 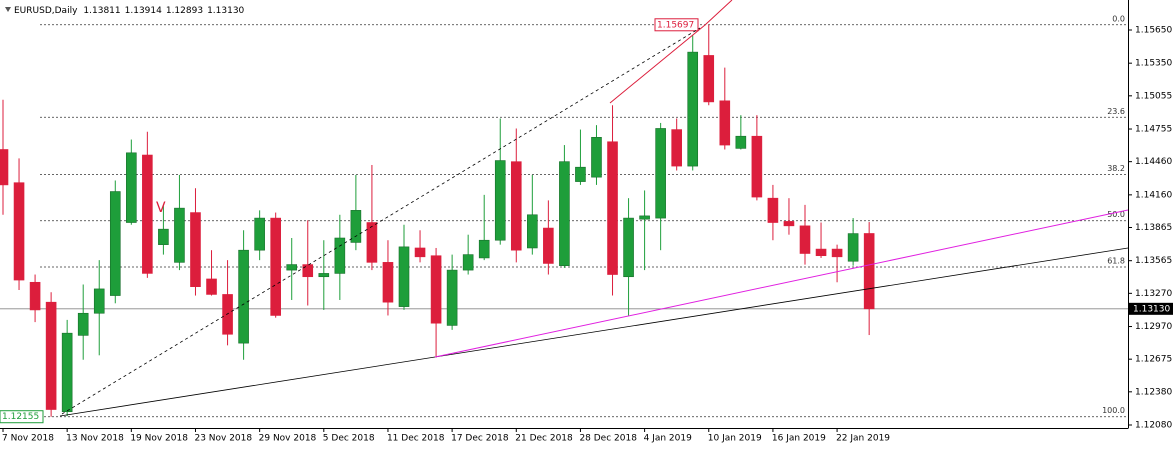 I want to click on x-tick-label: 11 Dec 2018, so click(x=416, y=439).